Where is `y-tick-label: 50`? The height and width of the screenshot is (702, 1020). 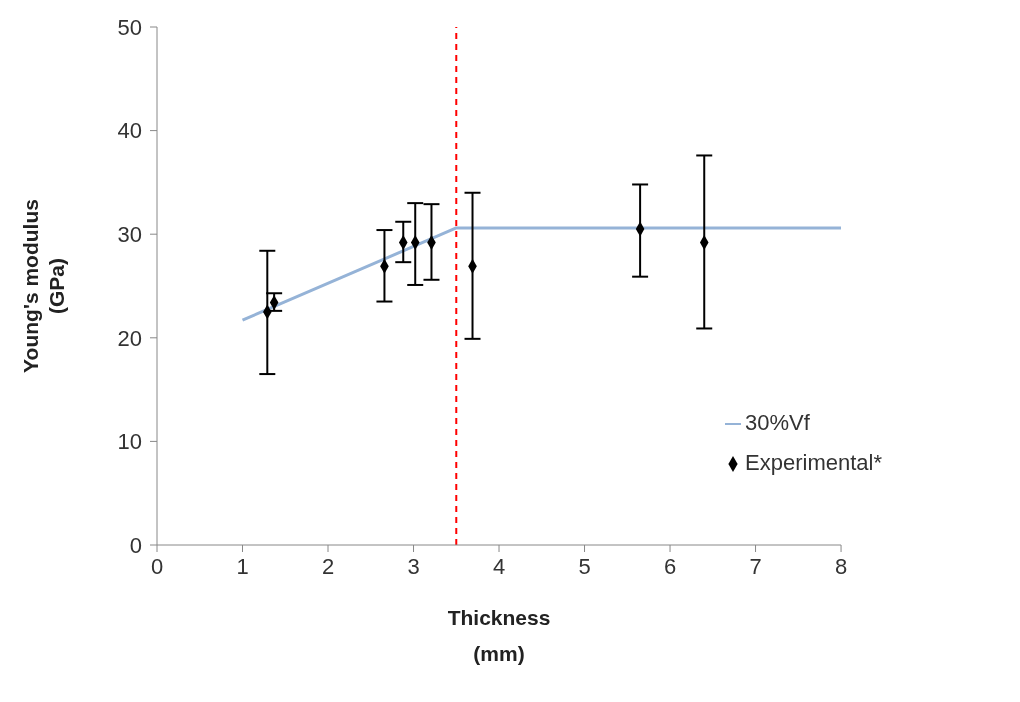
y-tick-label: 50 is located at coordinates (129, 27).